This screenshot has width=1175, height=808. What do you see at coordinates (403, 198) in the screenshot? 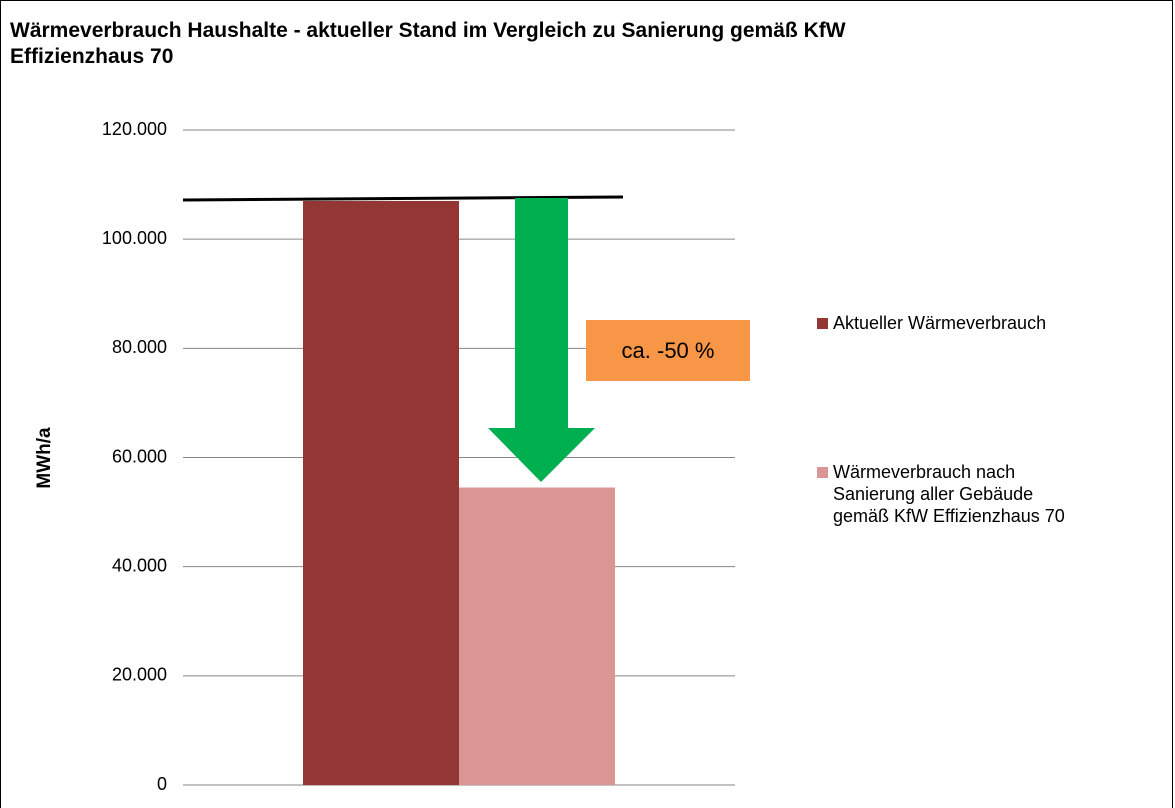
I see `reference-line` at bounding box center [403, 198].